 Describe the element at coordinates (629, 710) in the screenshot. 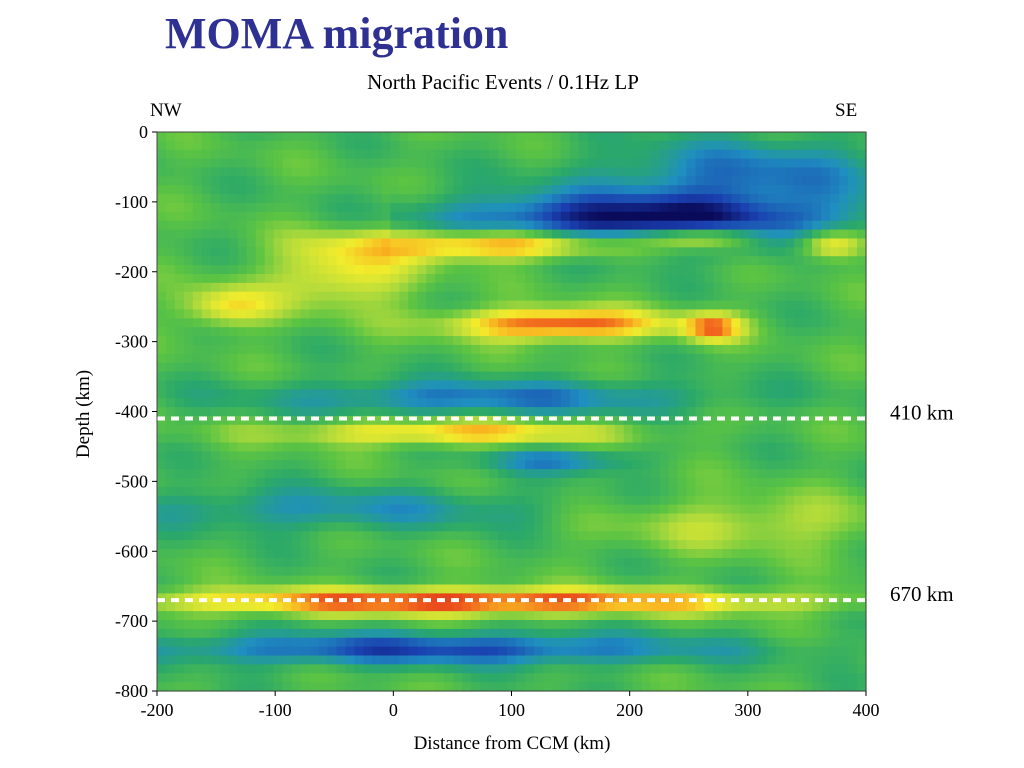

I see `x-tick-label: 200` at that location.